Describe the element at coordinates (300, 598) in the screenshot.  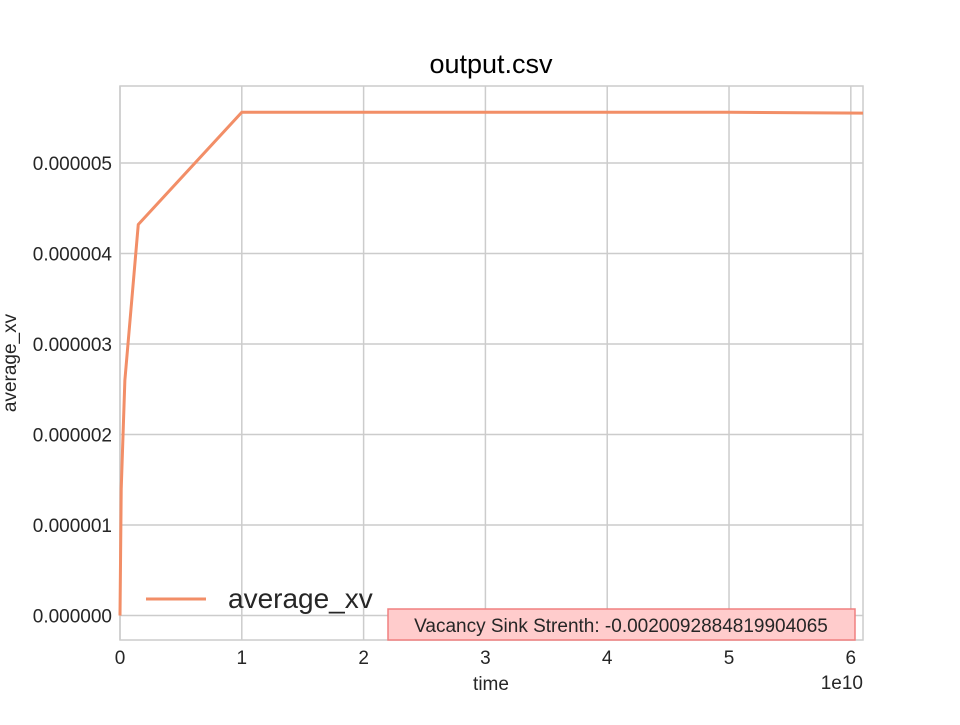
I see `legend-label-average-xv: average_xv` at that location.